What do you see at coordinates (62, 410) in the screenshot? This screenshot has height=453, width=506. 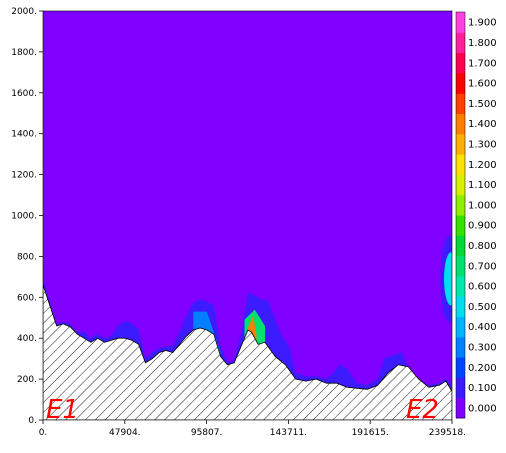 I see `annotation-e1: E1` at bounding box center [62, 410].